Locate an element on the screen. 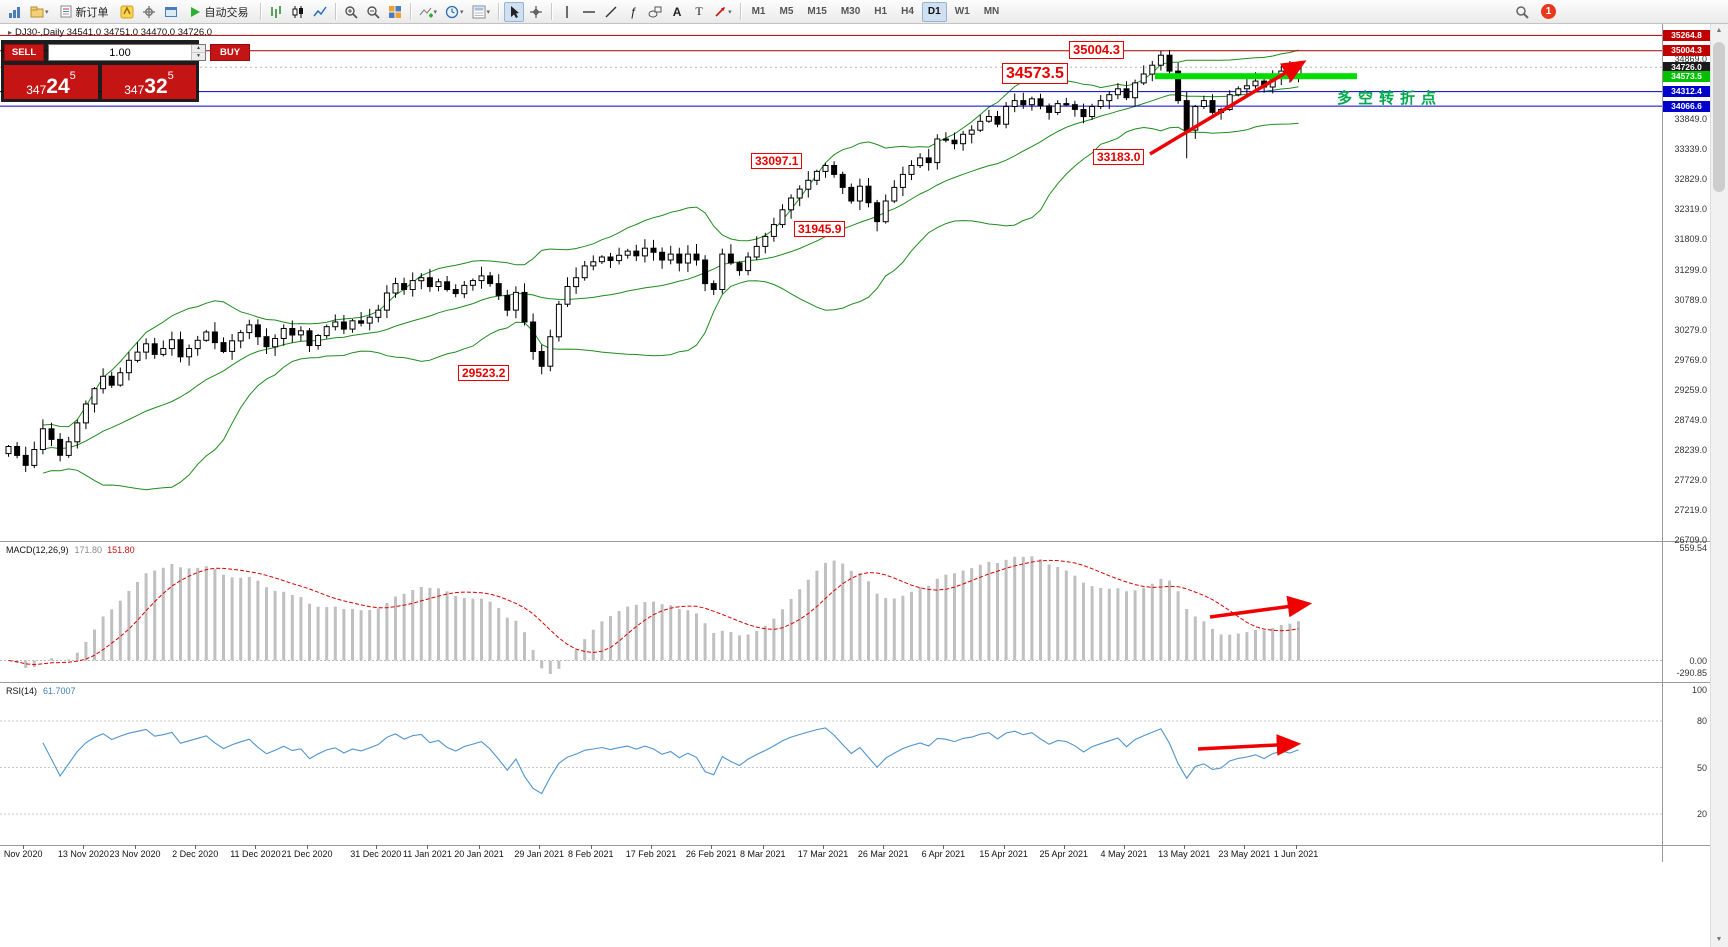 This screenshot has height=947, width=1728. sell-price: 347 24 5 is located at coordinates (51, 82).